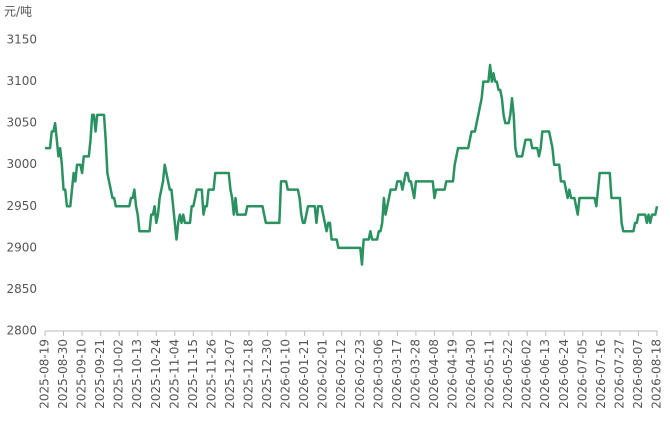  What do you see at coordinates (582, 374) in the screenshot?
I see `x-tick-label: 2026-07-05` at bounding box center [582, 374].